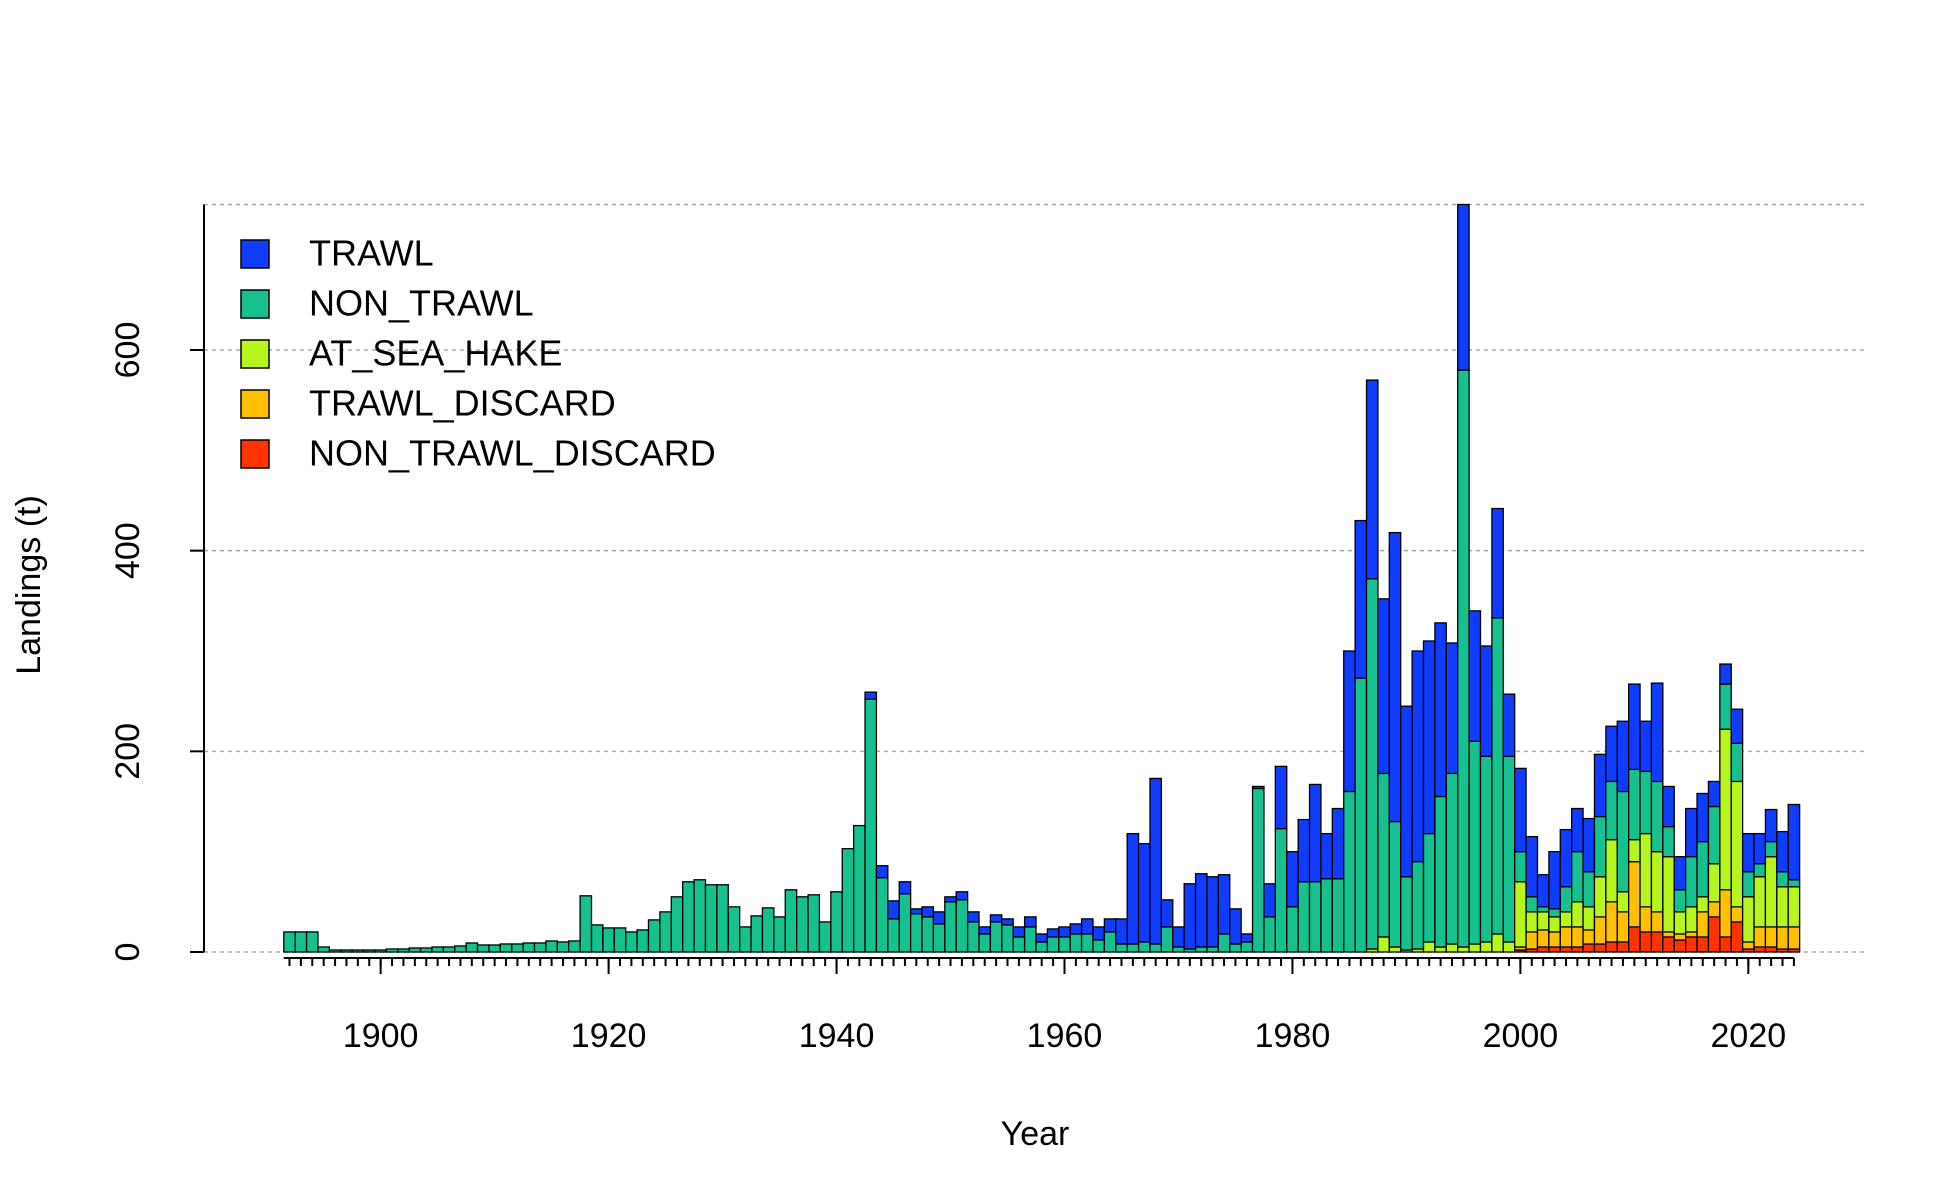 Image resolution: width=1950 pixels, height=1200 pixels. I want to click on legend-label: TRAWL, so click(371, 253).